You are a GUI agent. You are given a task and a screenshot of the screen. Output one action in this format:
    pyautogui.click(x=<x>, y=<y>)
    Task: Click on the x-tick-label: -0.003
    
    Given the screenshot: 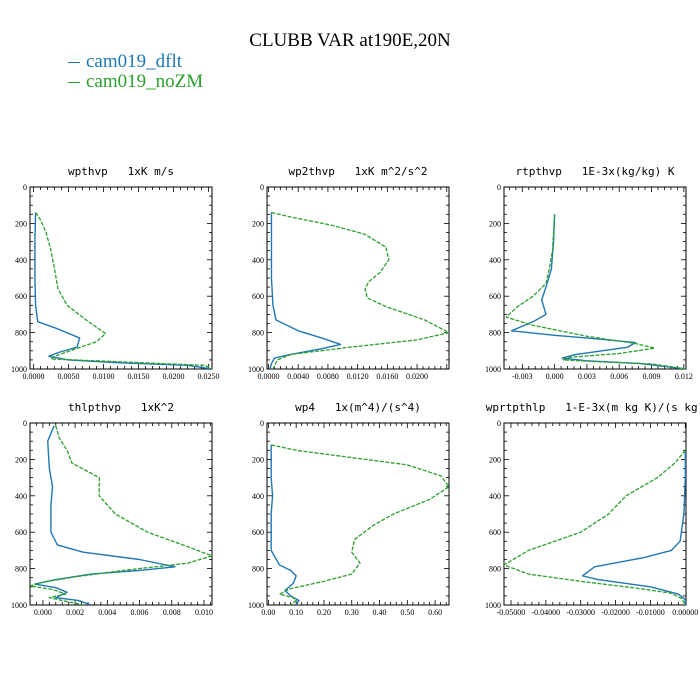 What is the action you would take?
    pyautogui.click(x=522, y=376)
    